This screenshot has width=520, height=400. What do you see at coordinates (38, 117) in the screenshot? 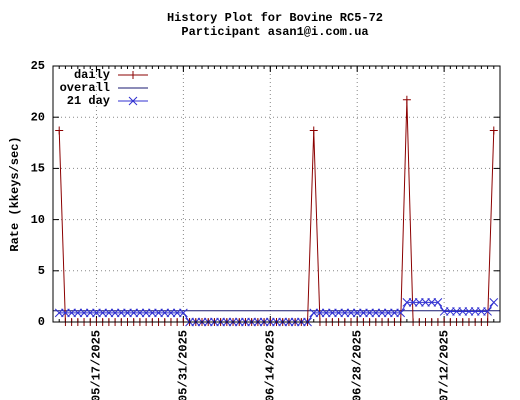
I see `y-tick-label: 20` at bounding box center [38, 117].